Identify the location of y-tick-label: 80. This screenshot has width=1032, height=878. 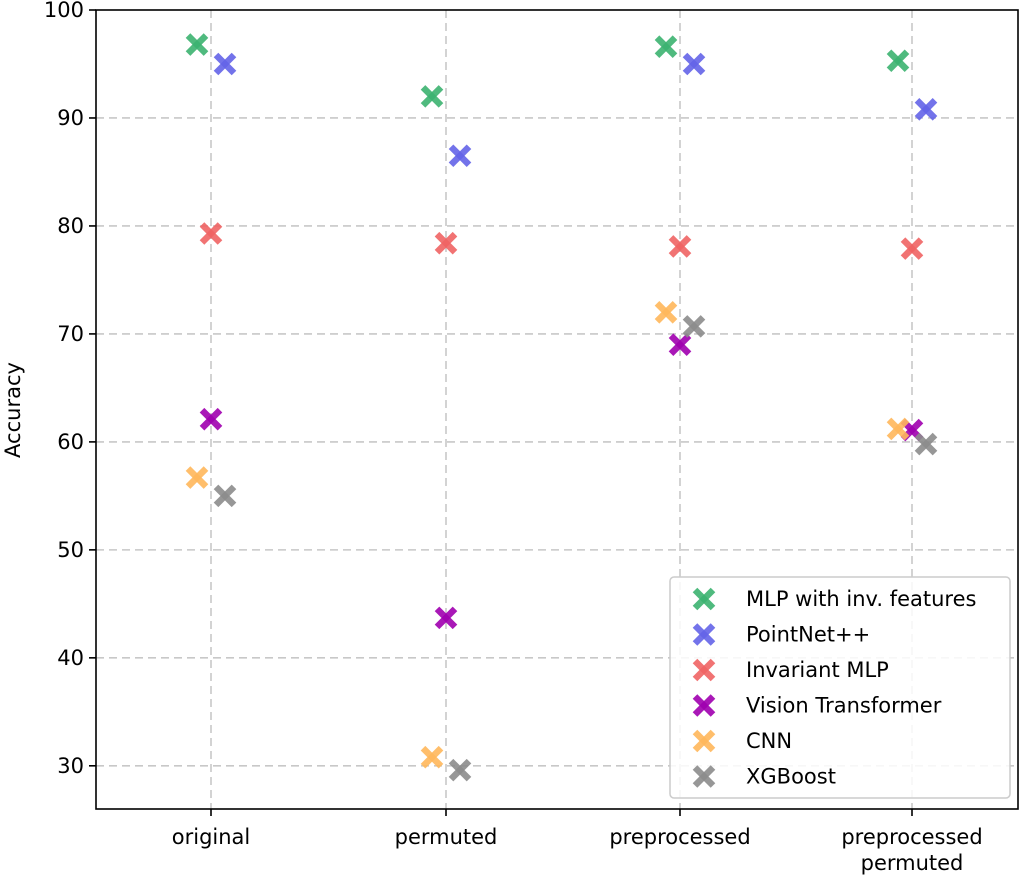
(70, 226).